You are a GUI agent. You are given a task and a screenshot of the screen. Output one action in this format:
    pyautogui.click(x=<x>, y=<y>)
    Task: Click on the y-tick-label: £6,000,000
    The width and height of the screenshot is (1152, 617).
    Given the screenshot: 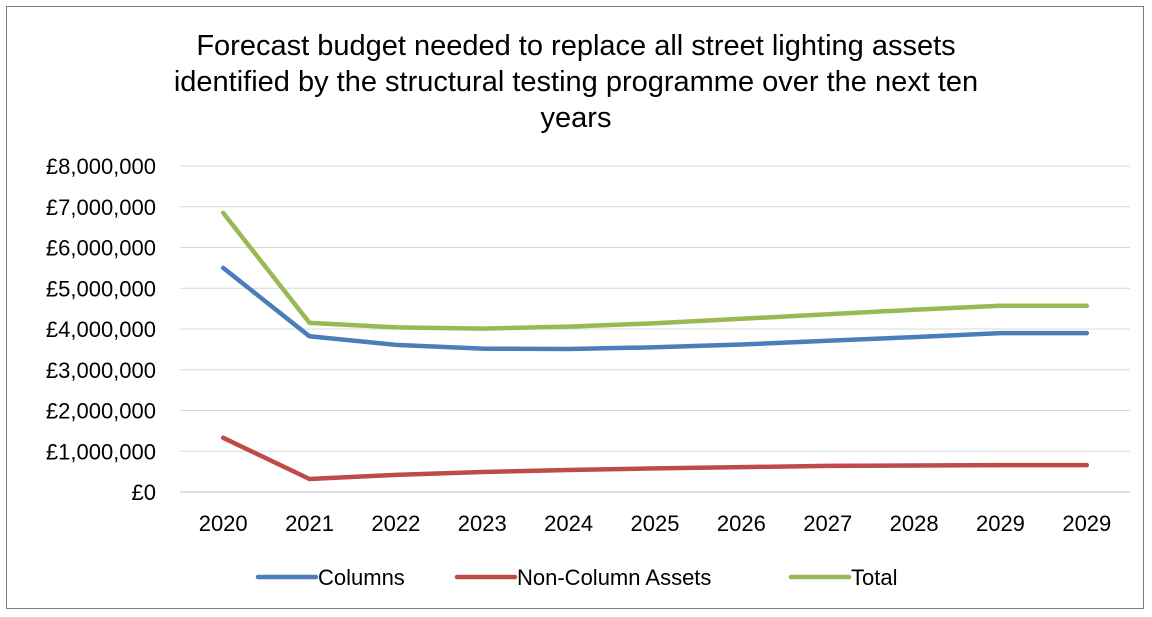 What is the action you would take?
    pyautogui.click(x=101, y=248)
    